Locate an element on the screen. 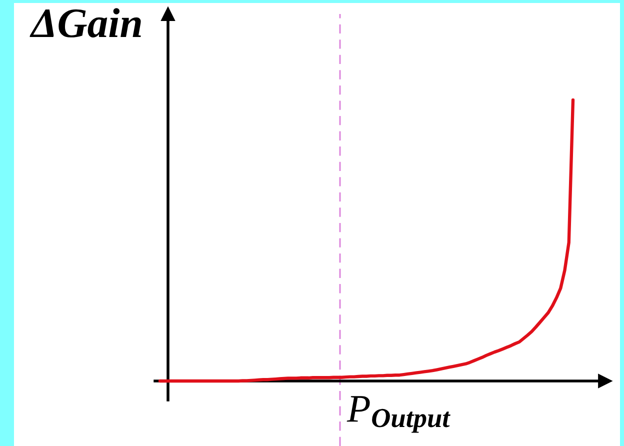  x-axis-title: P$_{Output}$ is located at coordinates (398, 414).